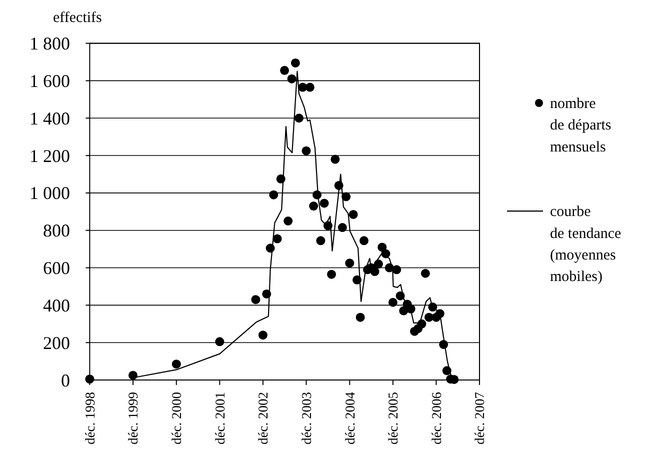  Describe the element at coordinates (436, 418) in the screenshot. I see `x-tick-label: déc. 2006` at that location.